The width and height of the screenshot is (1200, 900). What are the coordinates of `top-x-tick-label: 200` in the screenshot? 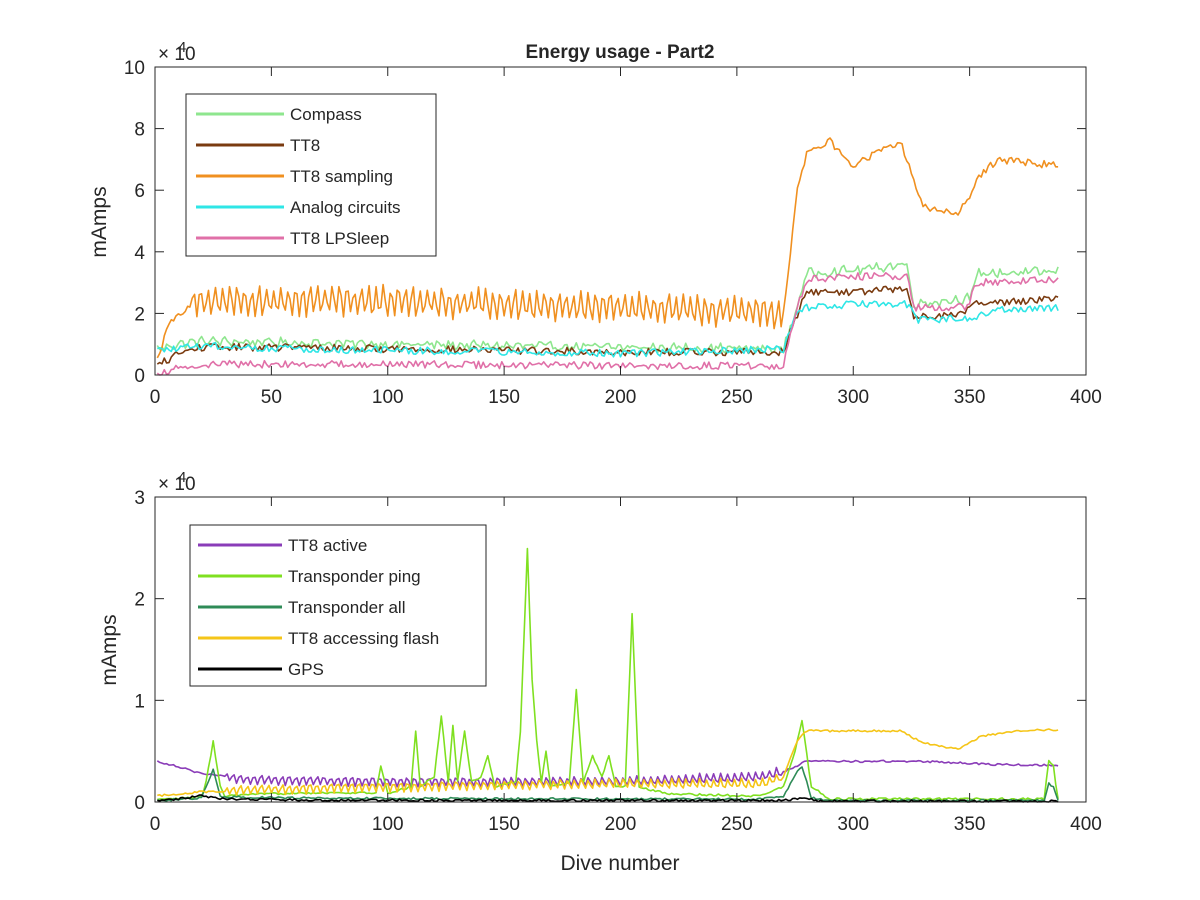 It's located at (621, 397).